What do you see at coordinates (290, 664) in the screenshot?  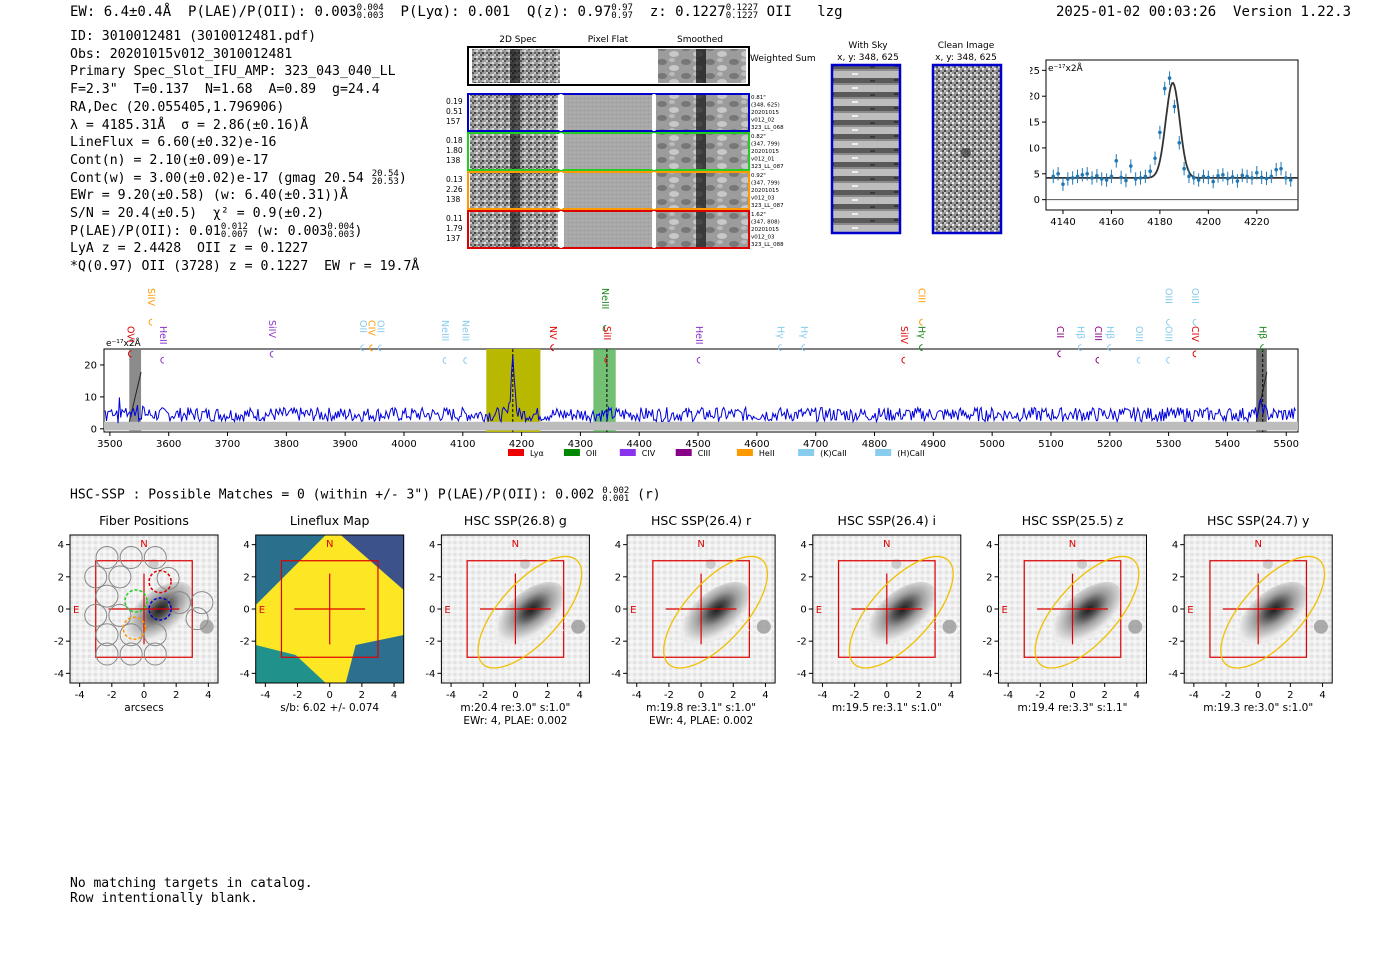 I see `lineflux-lower` at bounding box center [290, 664].